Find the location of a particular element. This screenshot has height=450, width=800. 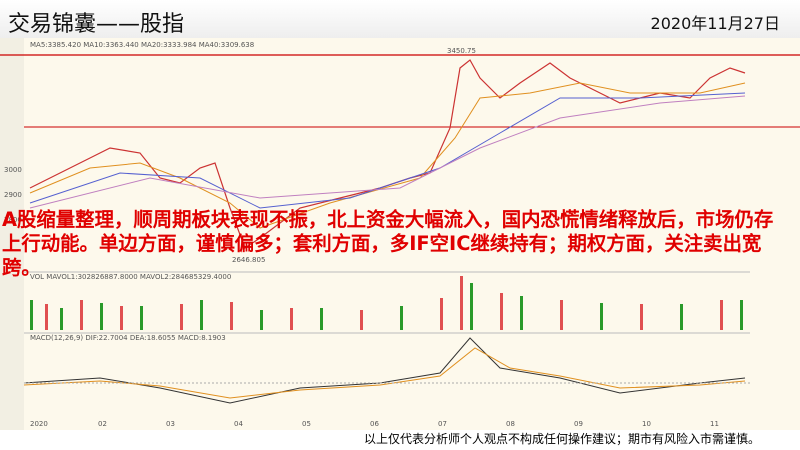

y-label: 3000 is located at coordinates (13, 170).